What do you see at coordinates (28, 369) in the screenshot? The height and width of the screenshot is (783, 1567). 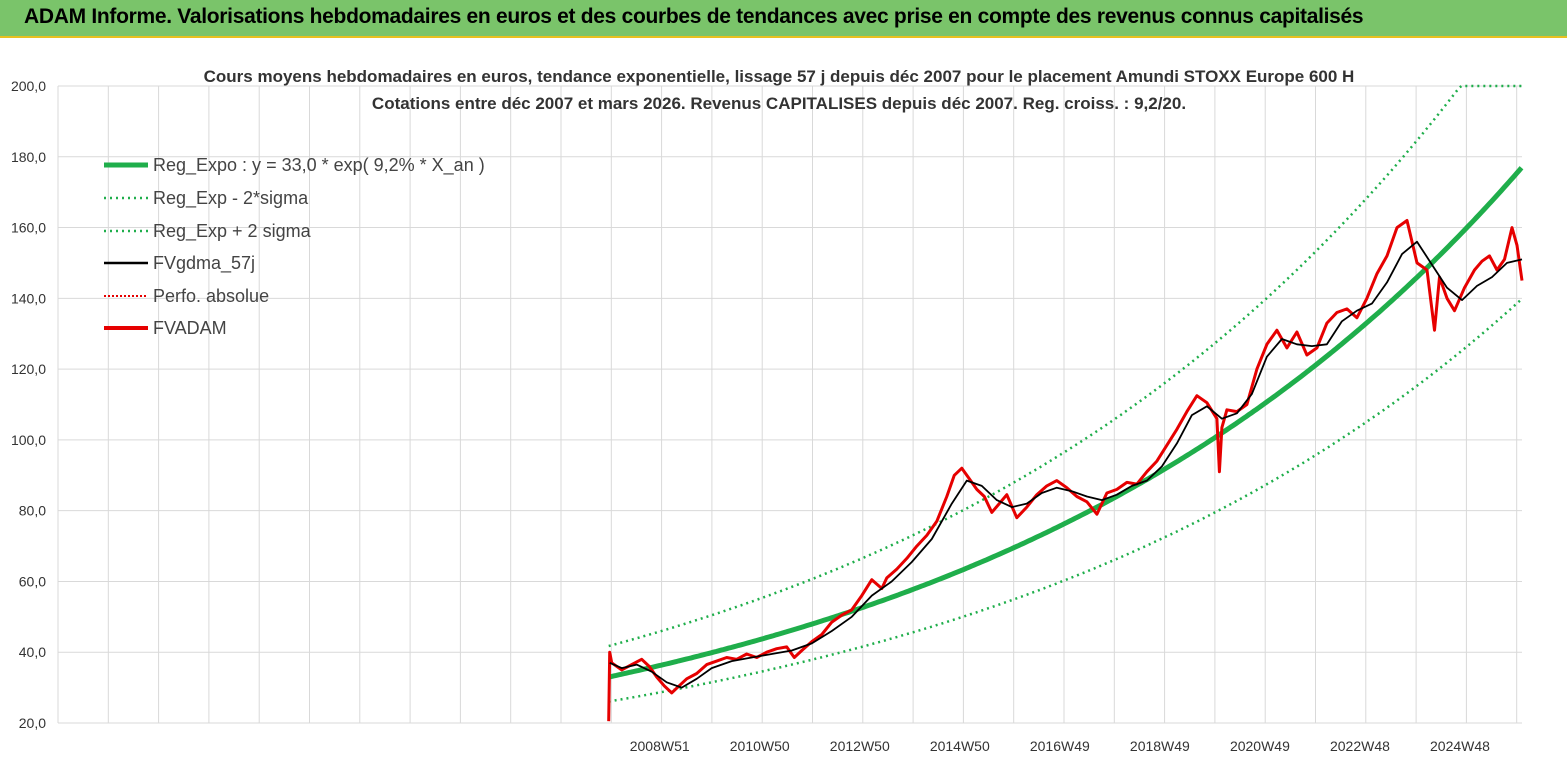 I see `y-tick-label: 120,0` at bounding box center [28, 369].